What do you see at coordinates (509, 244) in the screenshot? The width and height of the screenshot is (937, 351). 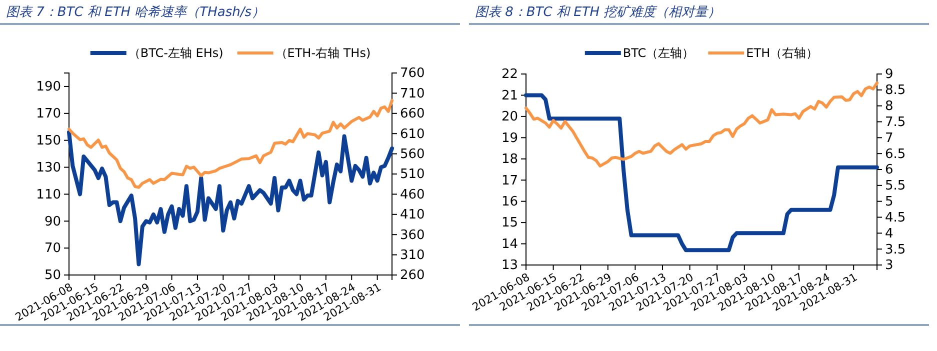 I see `y-tick-label: 14` at bounding box center [509, 244].